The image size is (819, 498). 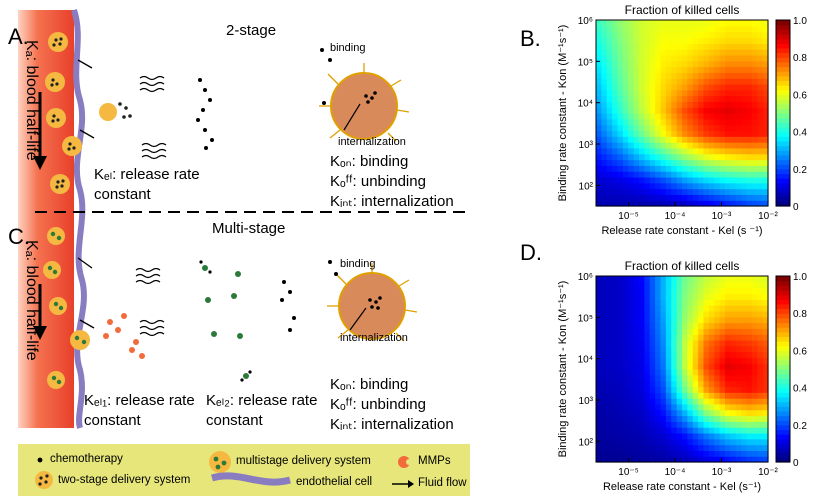 What do you see at coordinates (586, 442) in the screenshot?
I see `y-tick-label: 10²` at bounding box center [586, 442].